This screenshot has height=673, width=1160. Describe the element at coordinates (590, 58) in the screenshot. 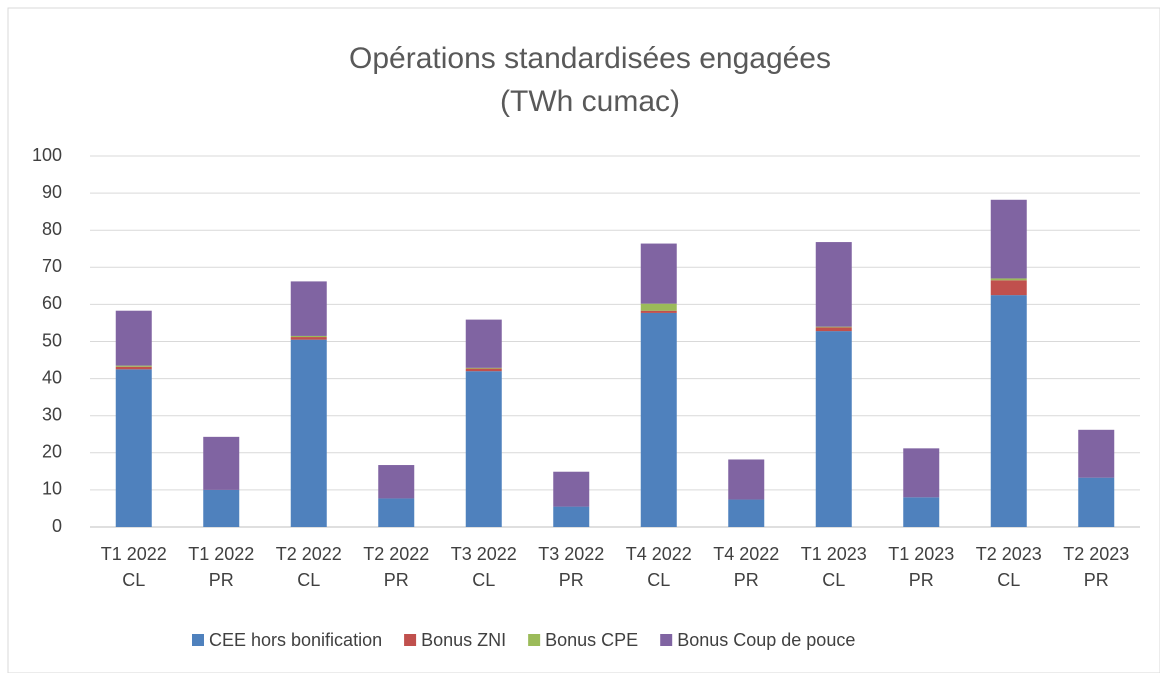

I see `chart-title: Opérations standardisées engagées` at that location.